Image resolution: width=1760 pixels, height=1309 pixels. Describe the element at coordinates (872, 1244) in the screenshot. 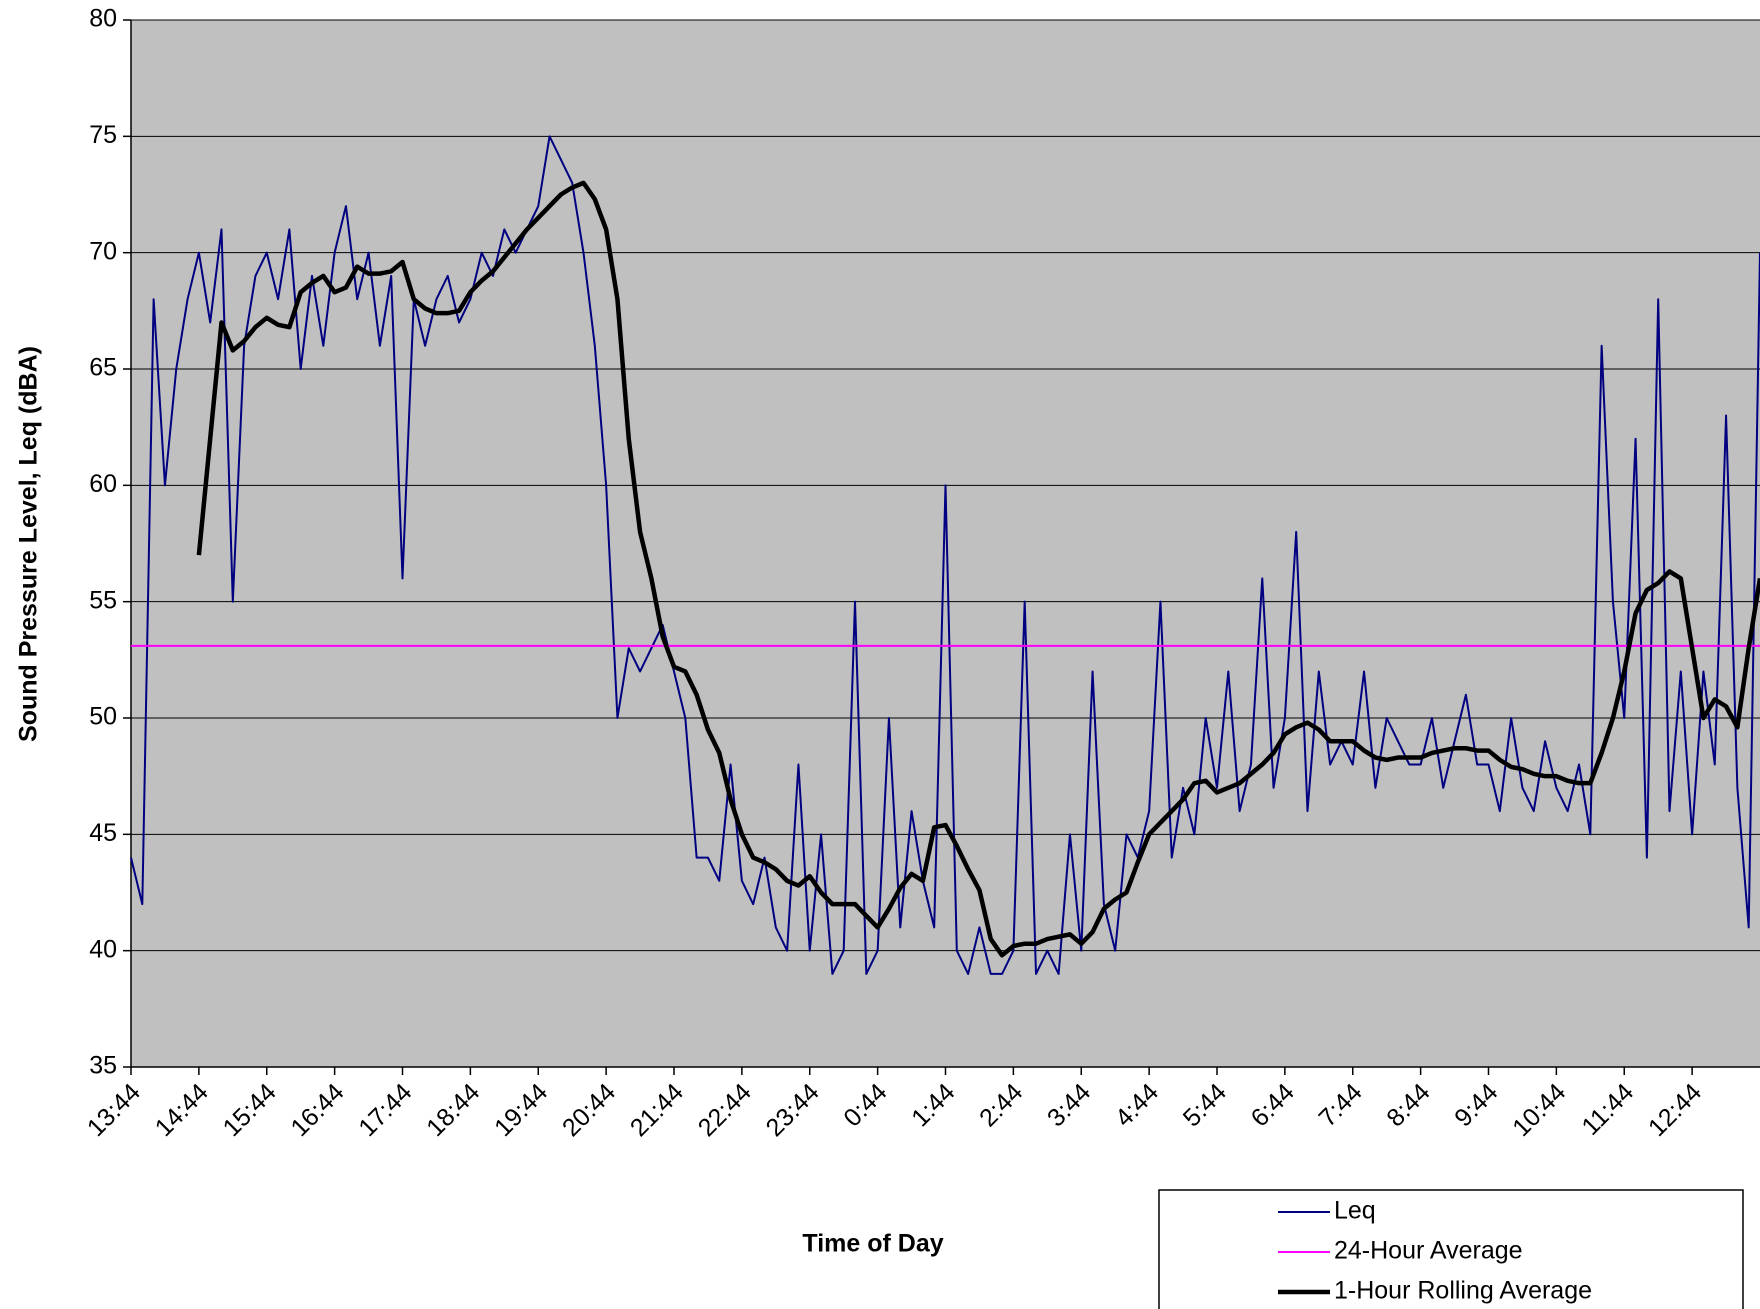

I see `x-axis-title: Time of Day` at that location.